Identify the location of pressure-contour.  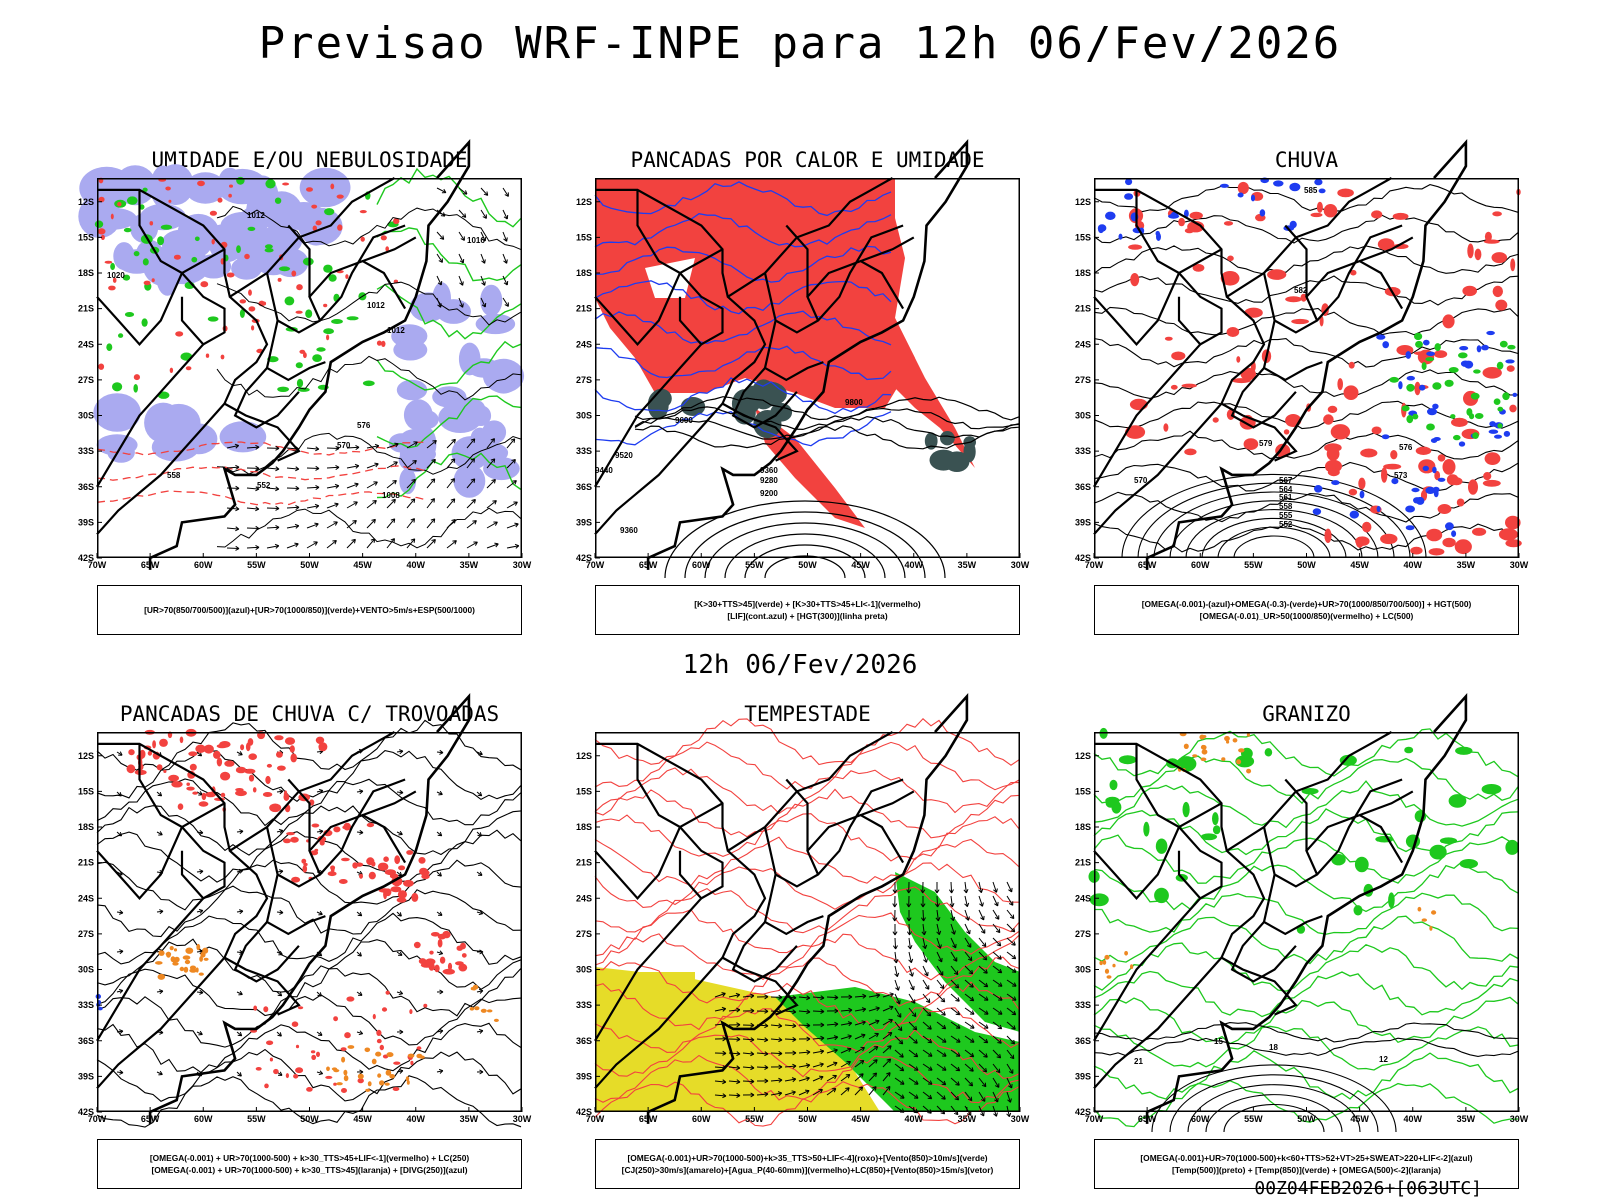
(369, 303).